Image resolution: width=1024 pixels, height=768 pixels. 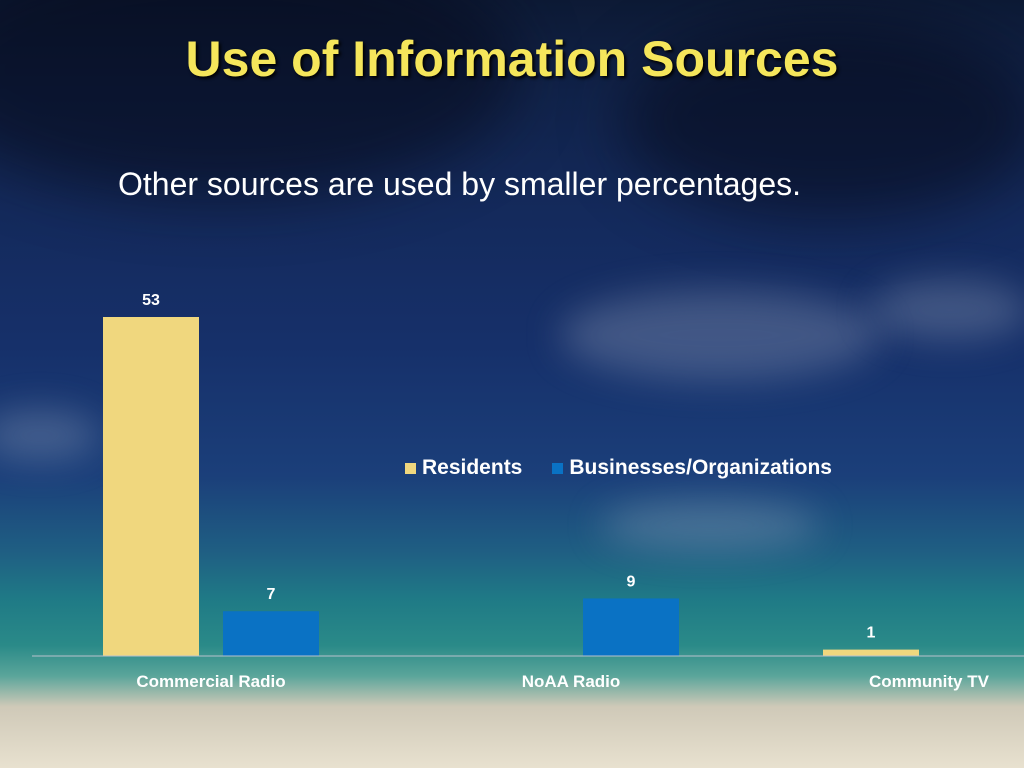 What do you see at coordinates (929, 681) in the screenshot?
I see `category-label-2: Community TV` at bounding box center [929, 681].